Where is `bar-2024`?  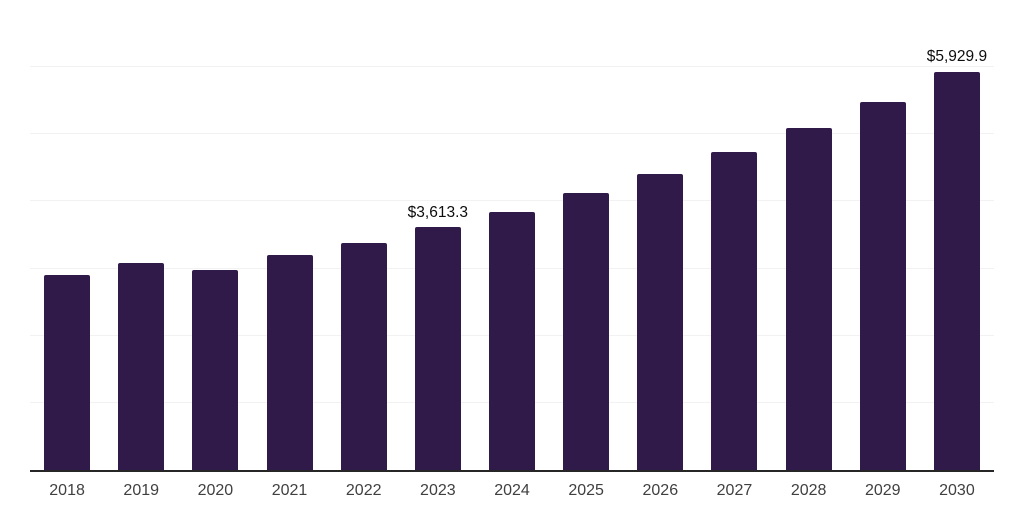 bar-2024 is located at coordinates (512, 340).